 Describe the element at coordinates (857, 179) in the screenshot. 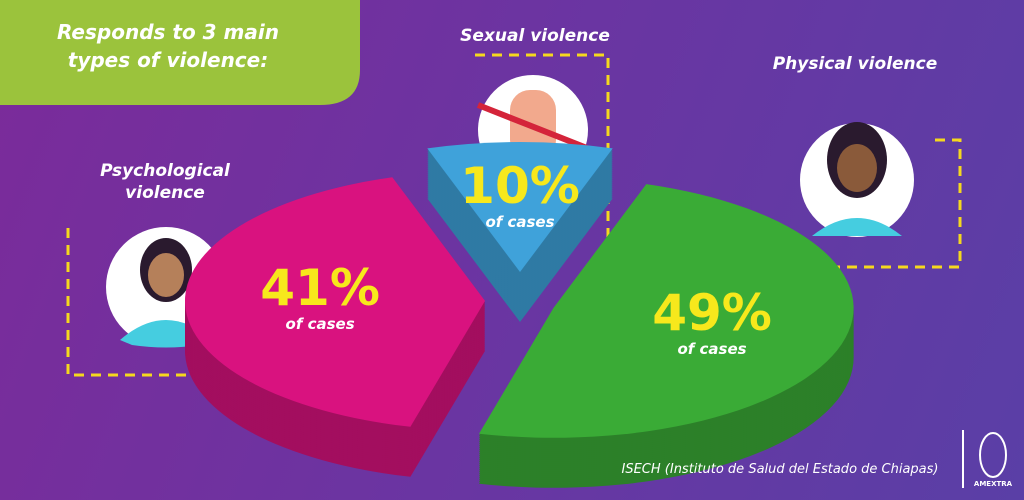

I see `icon-physical` at that location.